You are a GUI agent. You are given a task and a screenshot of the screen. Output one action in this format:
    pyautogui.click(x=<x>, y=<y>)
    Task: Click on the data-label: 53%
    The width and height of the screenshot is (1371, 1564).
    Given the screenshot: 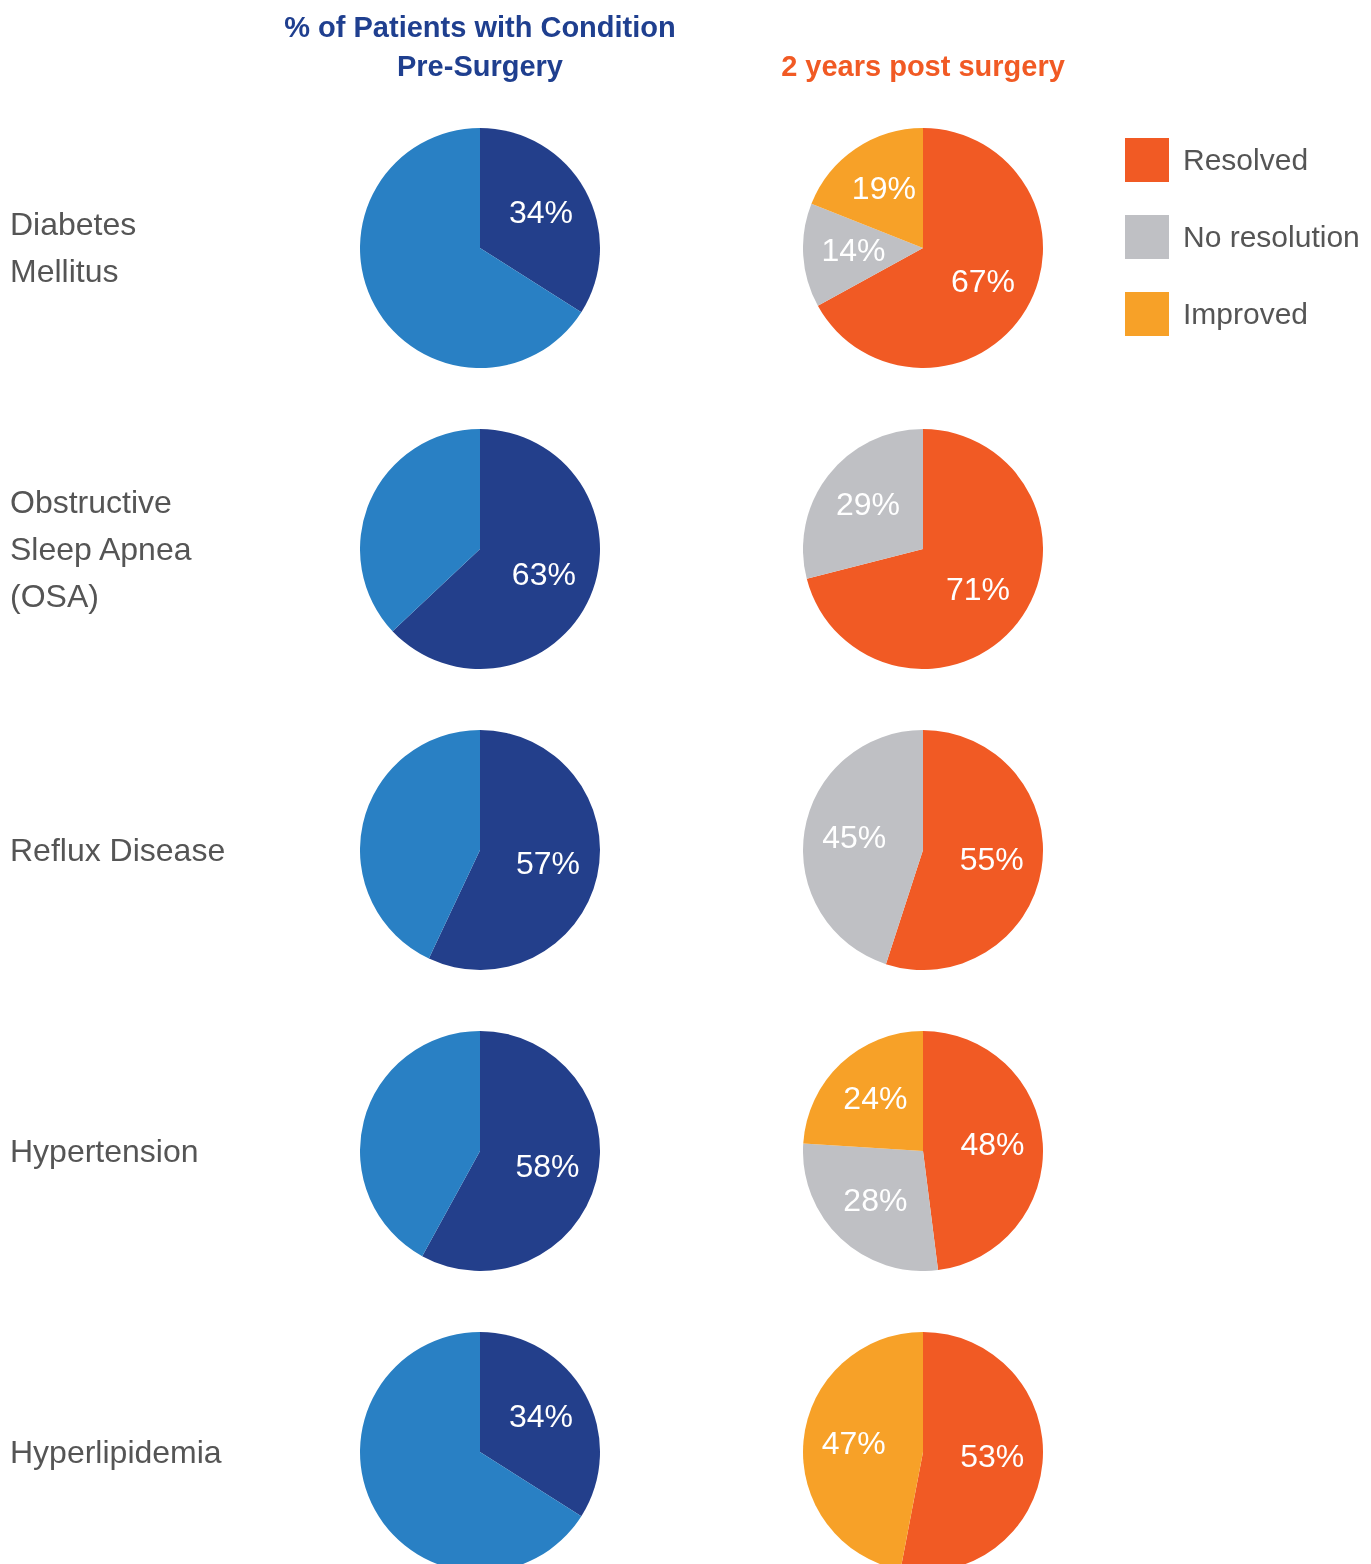 What is the action you would take?
    pyautogui.click(x=992, y=1456)
    